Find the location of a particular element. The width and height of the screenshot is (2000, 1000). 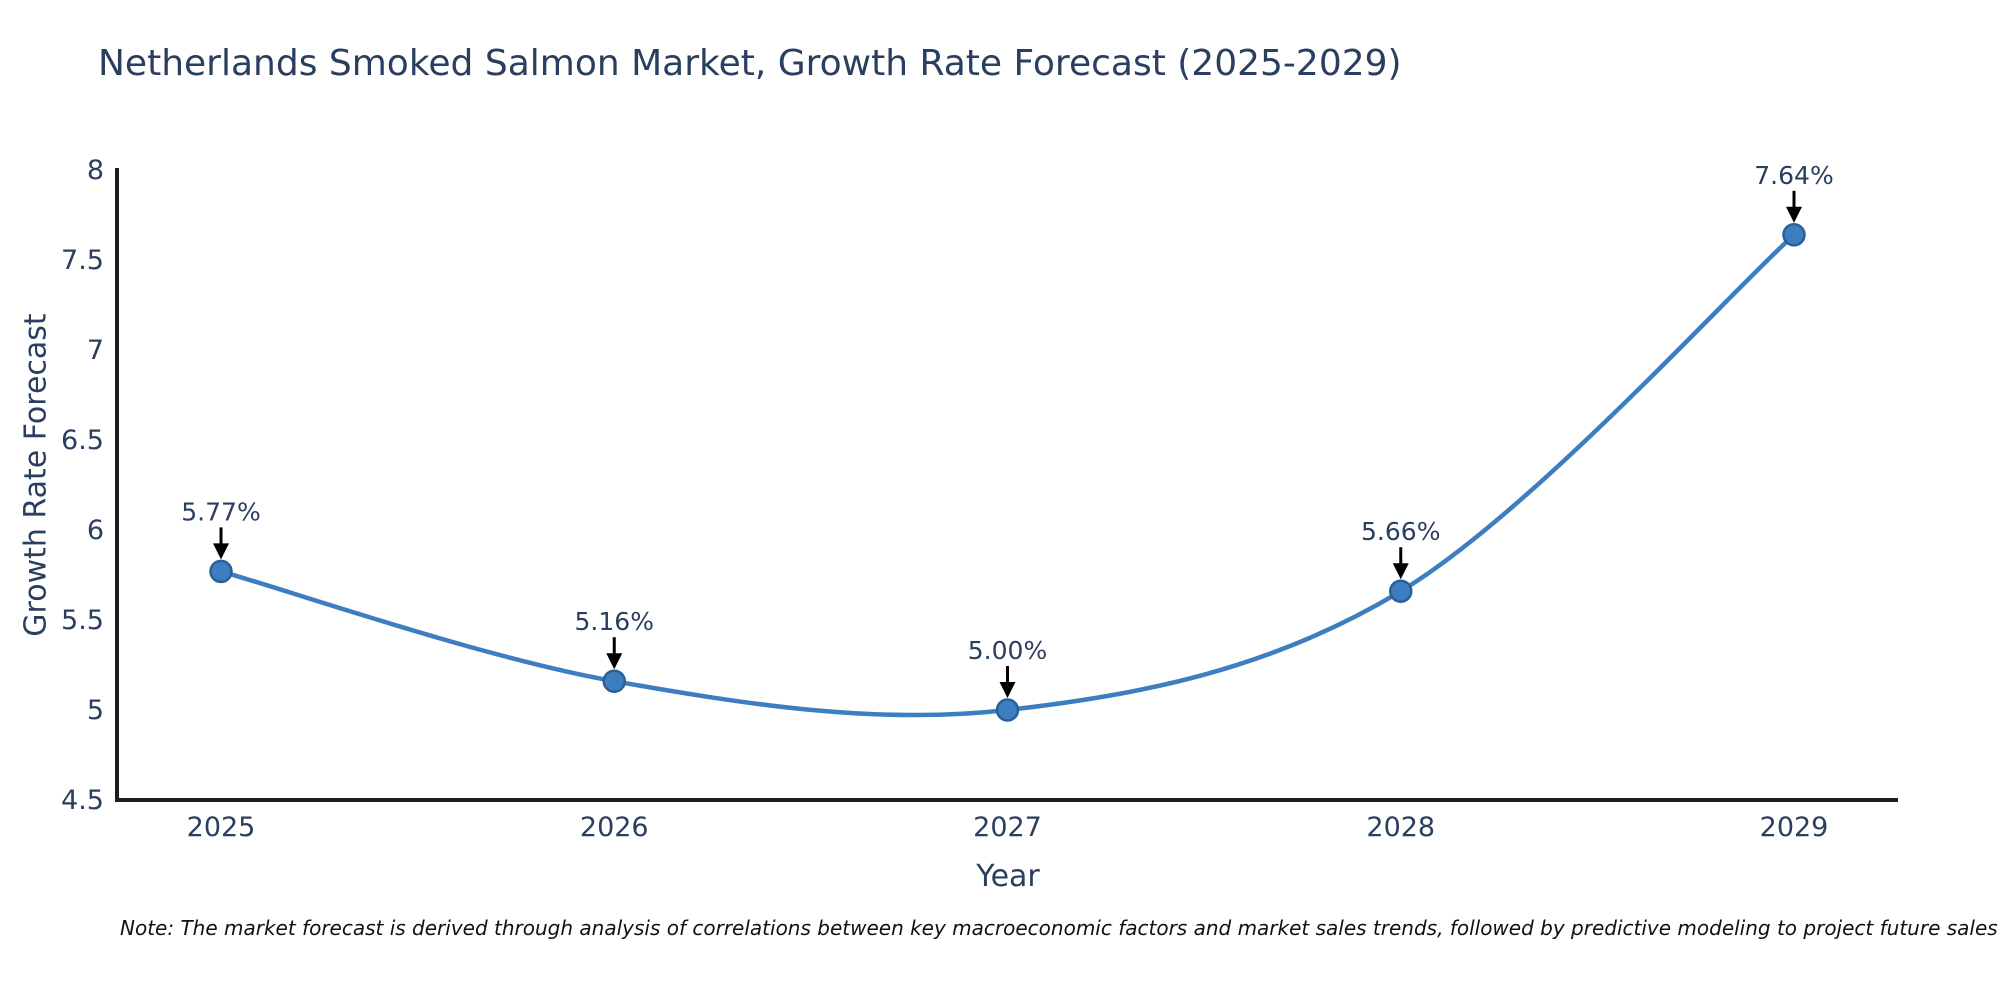

x-tick-label: 2028 is located at coordinates (1400, 827).